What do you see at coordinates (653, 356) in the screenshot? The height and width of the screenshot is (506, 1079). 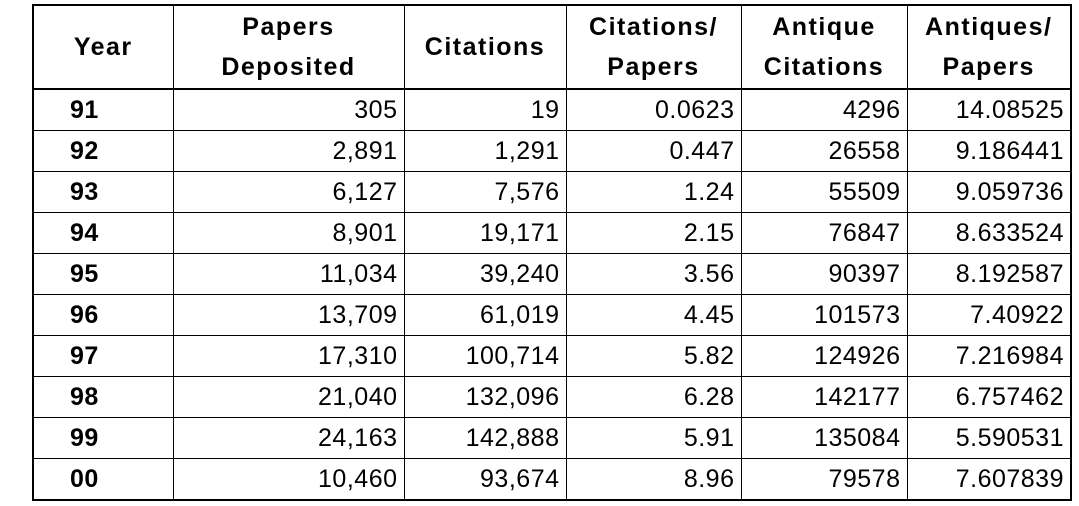 I see `value-cell: 5.82` at bounding box center [653, 356].